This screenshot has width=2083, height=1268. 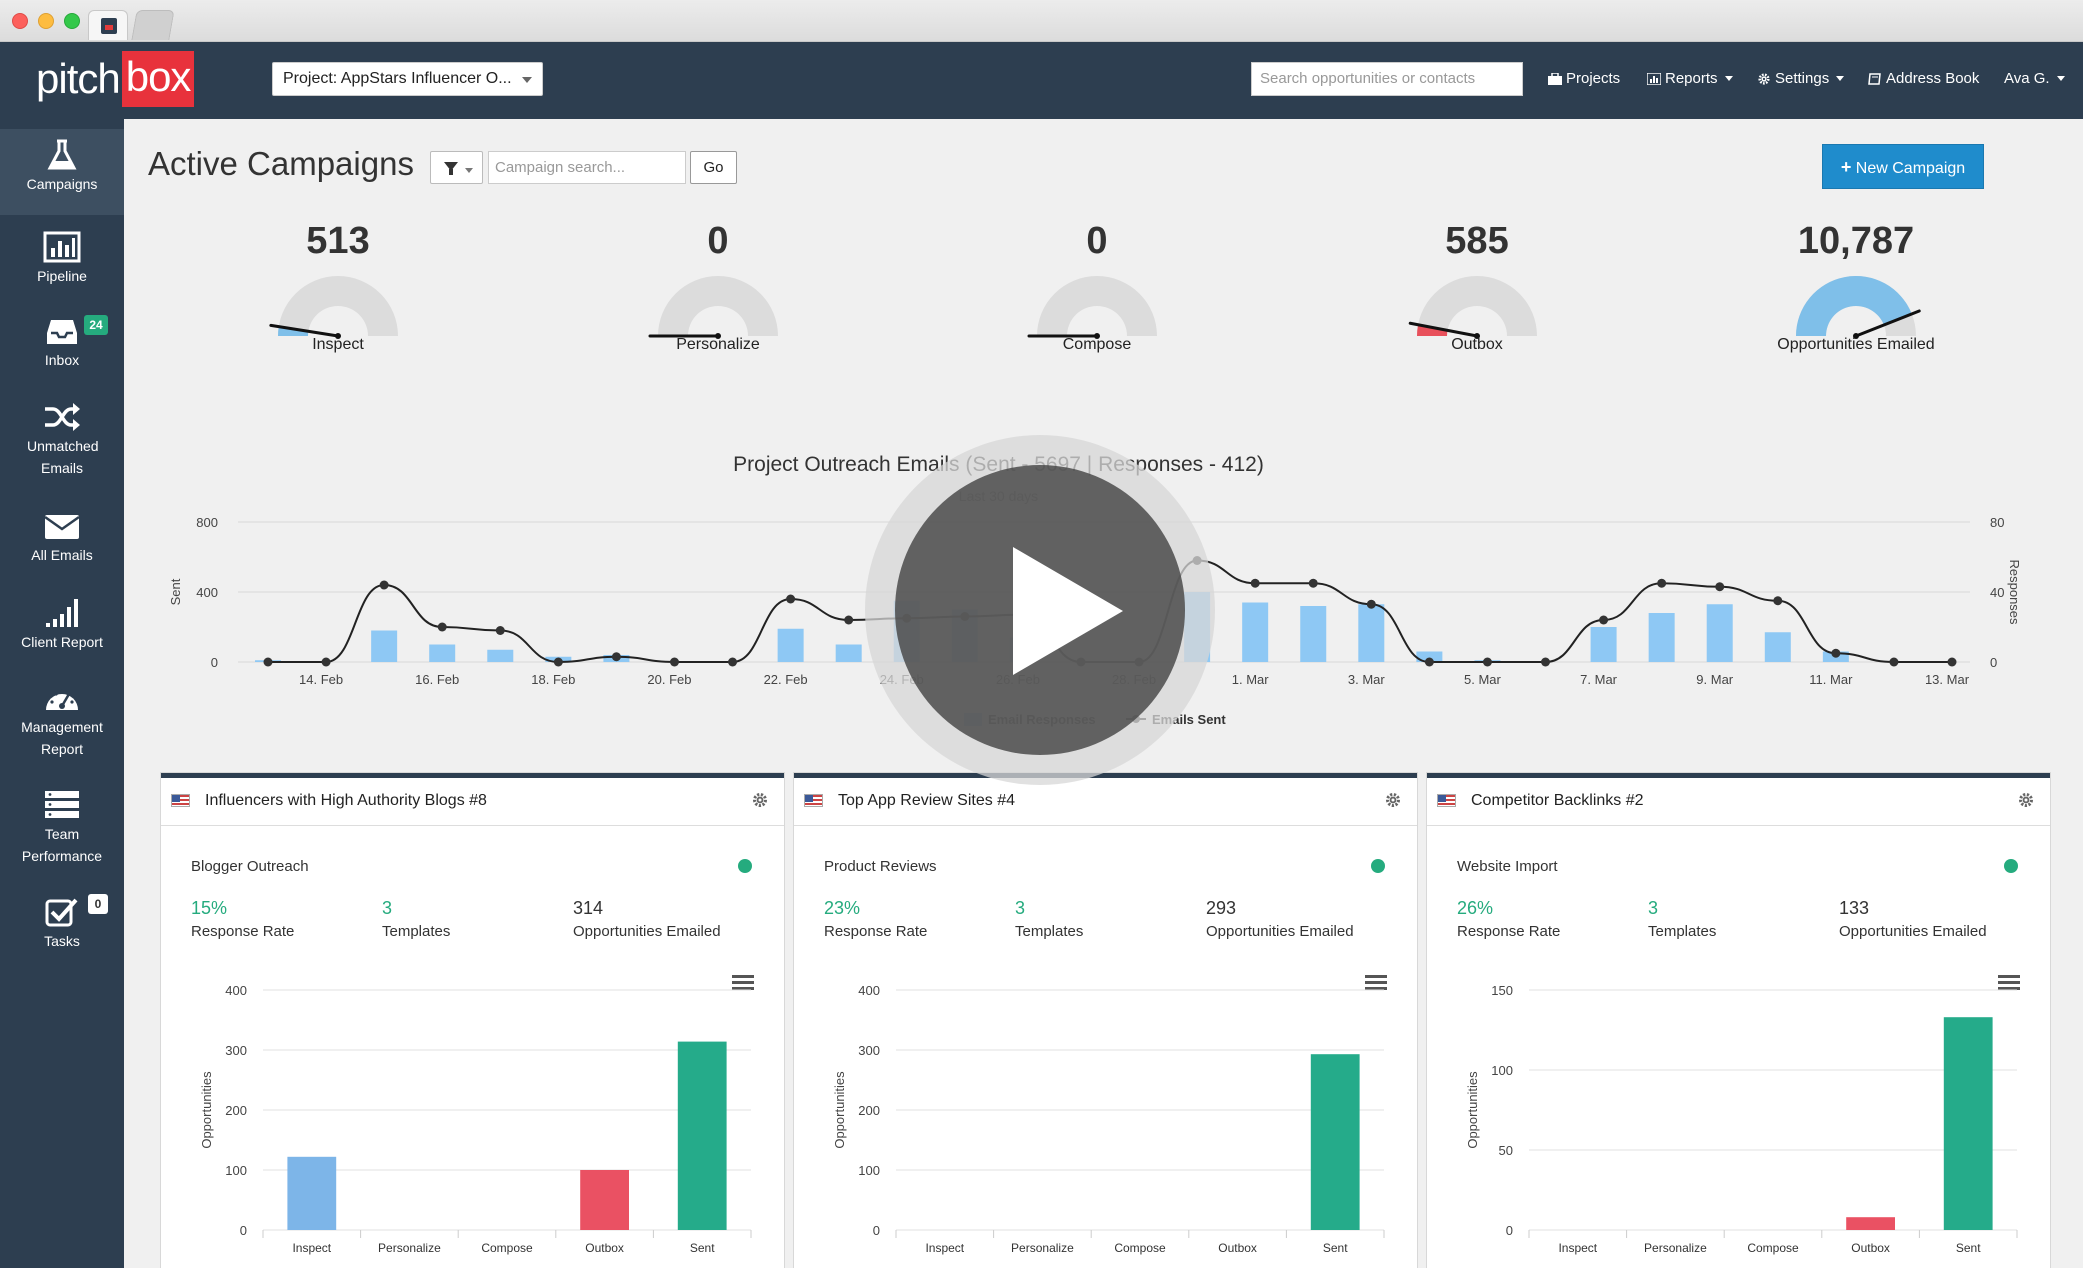 What do you see at coordinates (1993, 662) in the screenshot?
I see `y2-tick-label: 0` at bounding box center [1993, 662].